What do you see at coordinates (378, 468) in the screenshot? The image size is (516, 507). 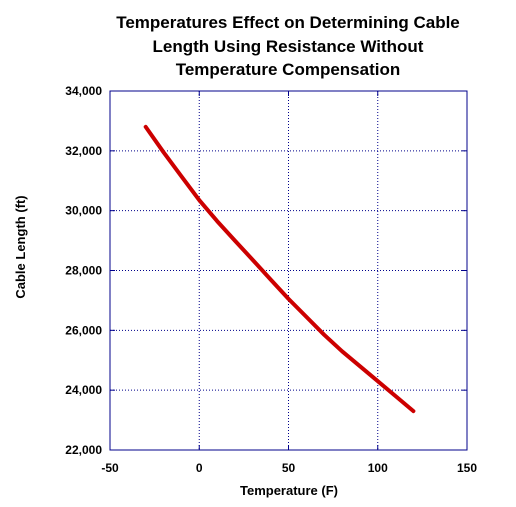 I see `x-tick-label: 100` at bounding box center [378, 468].